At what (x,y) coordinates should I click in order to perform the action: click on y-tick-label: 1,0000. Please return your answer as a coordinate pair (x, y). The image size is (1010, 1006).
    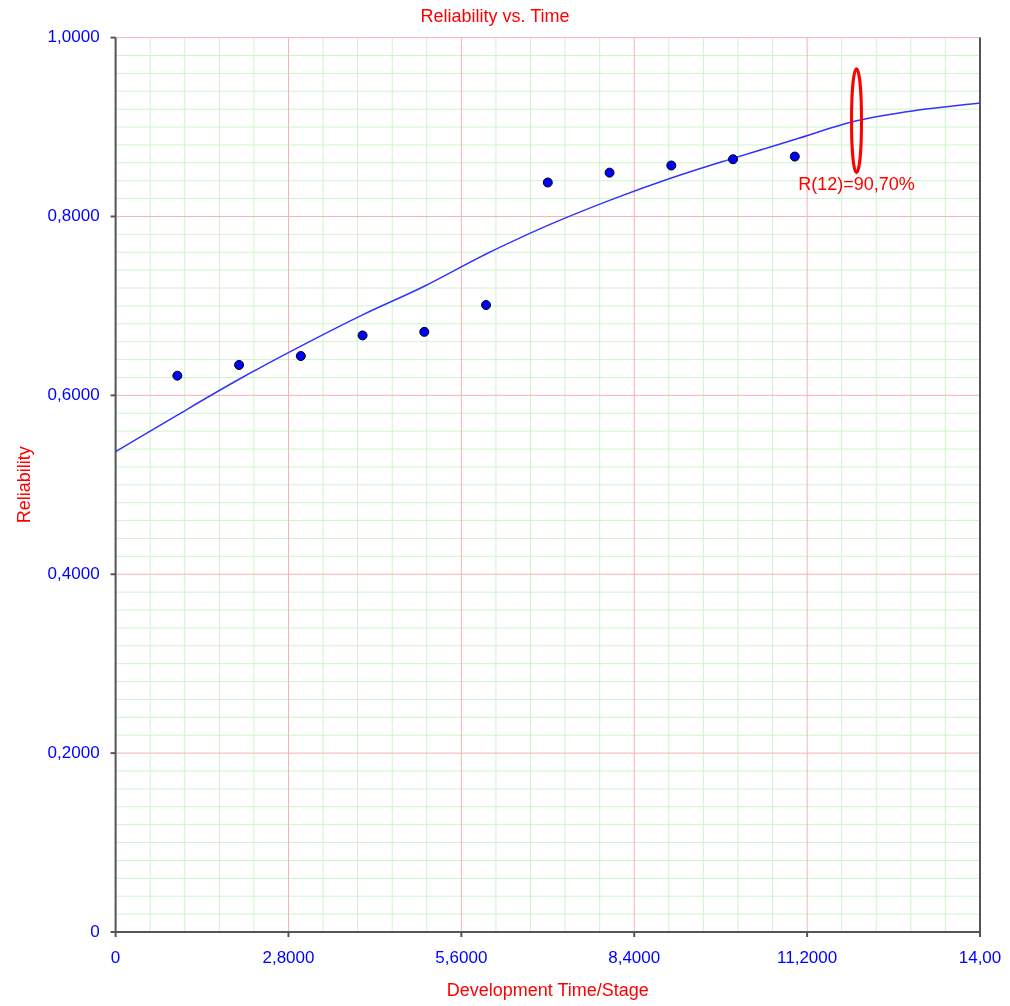
    Looking at the image, I should click on (73, 37).